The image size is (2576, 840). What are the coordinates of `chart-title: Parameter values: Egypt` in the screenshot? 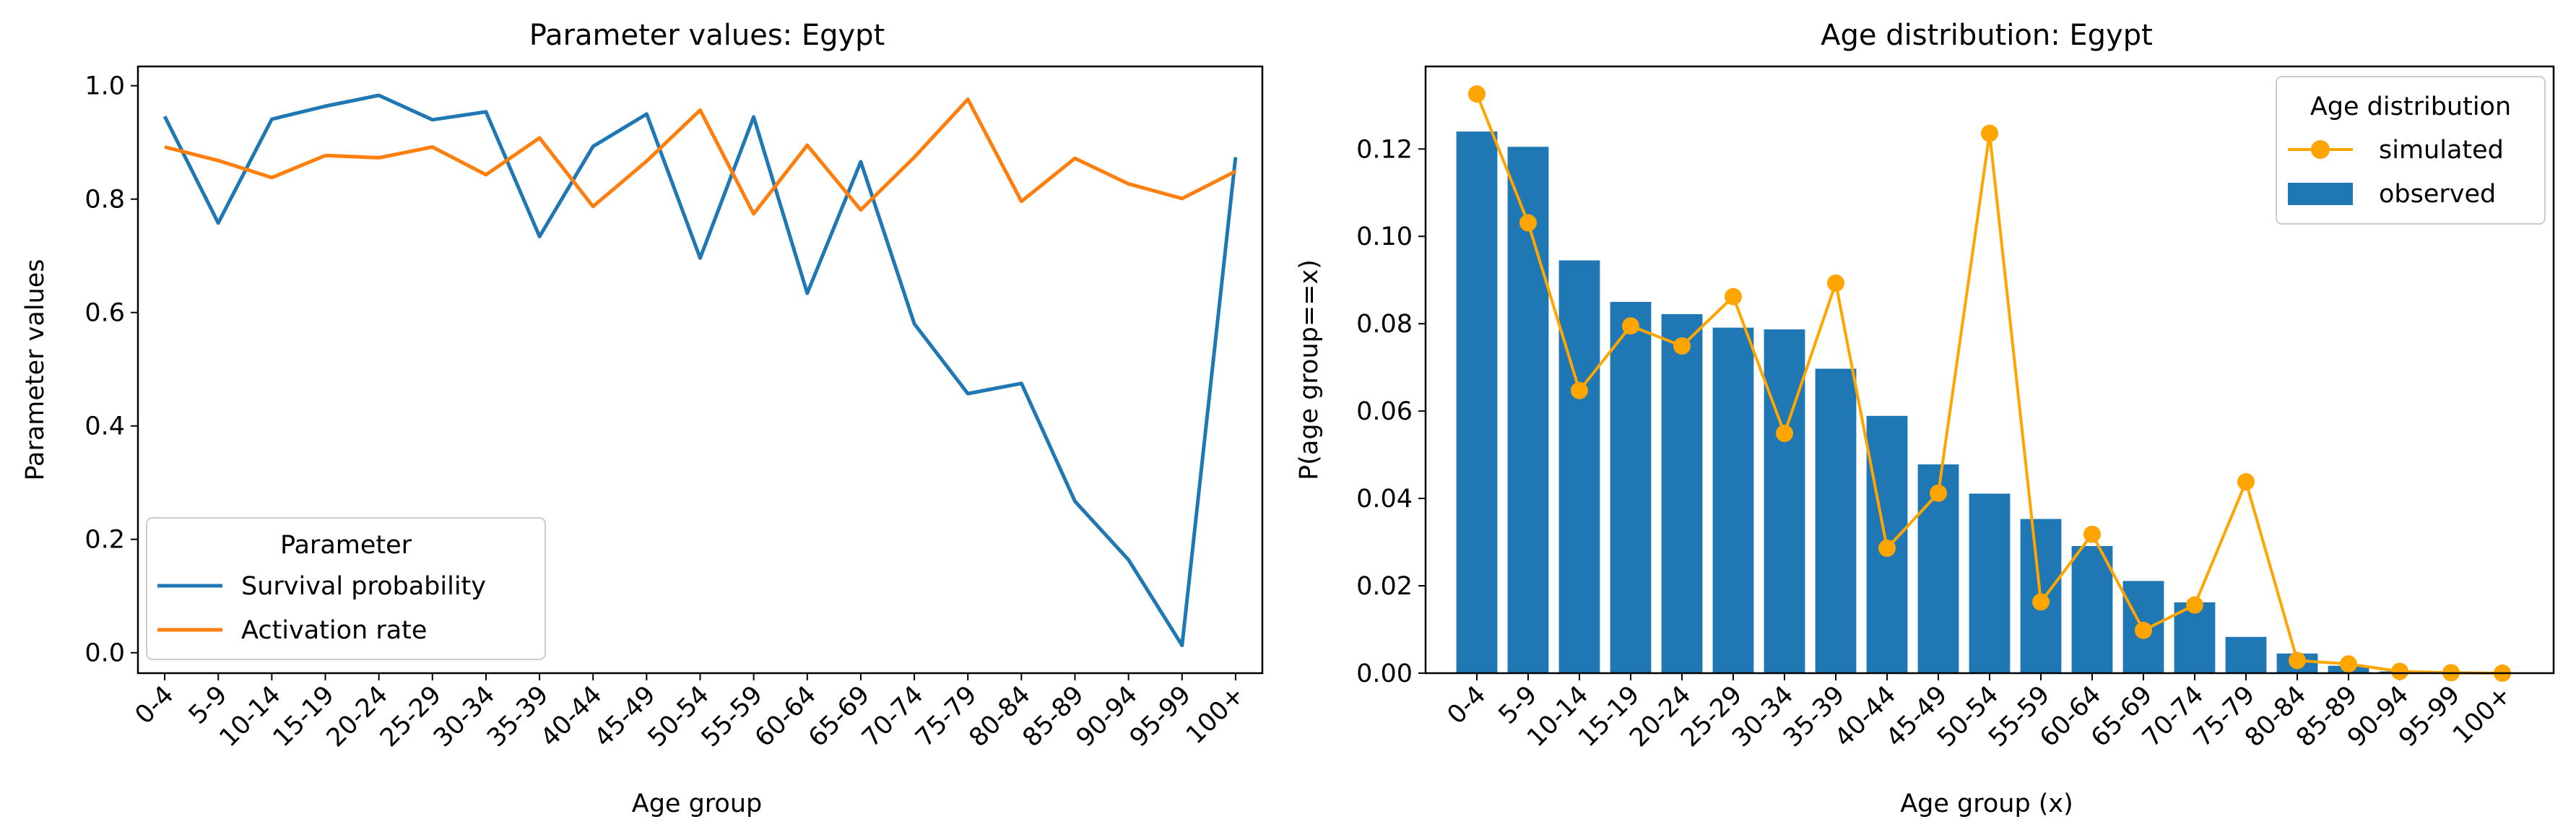 It's located at (707, 35).